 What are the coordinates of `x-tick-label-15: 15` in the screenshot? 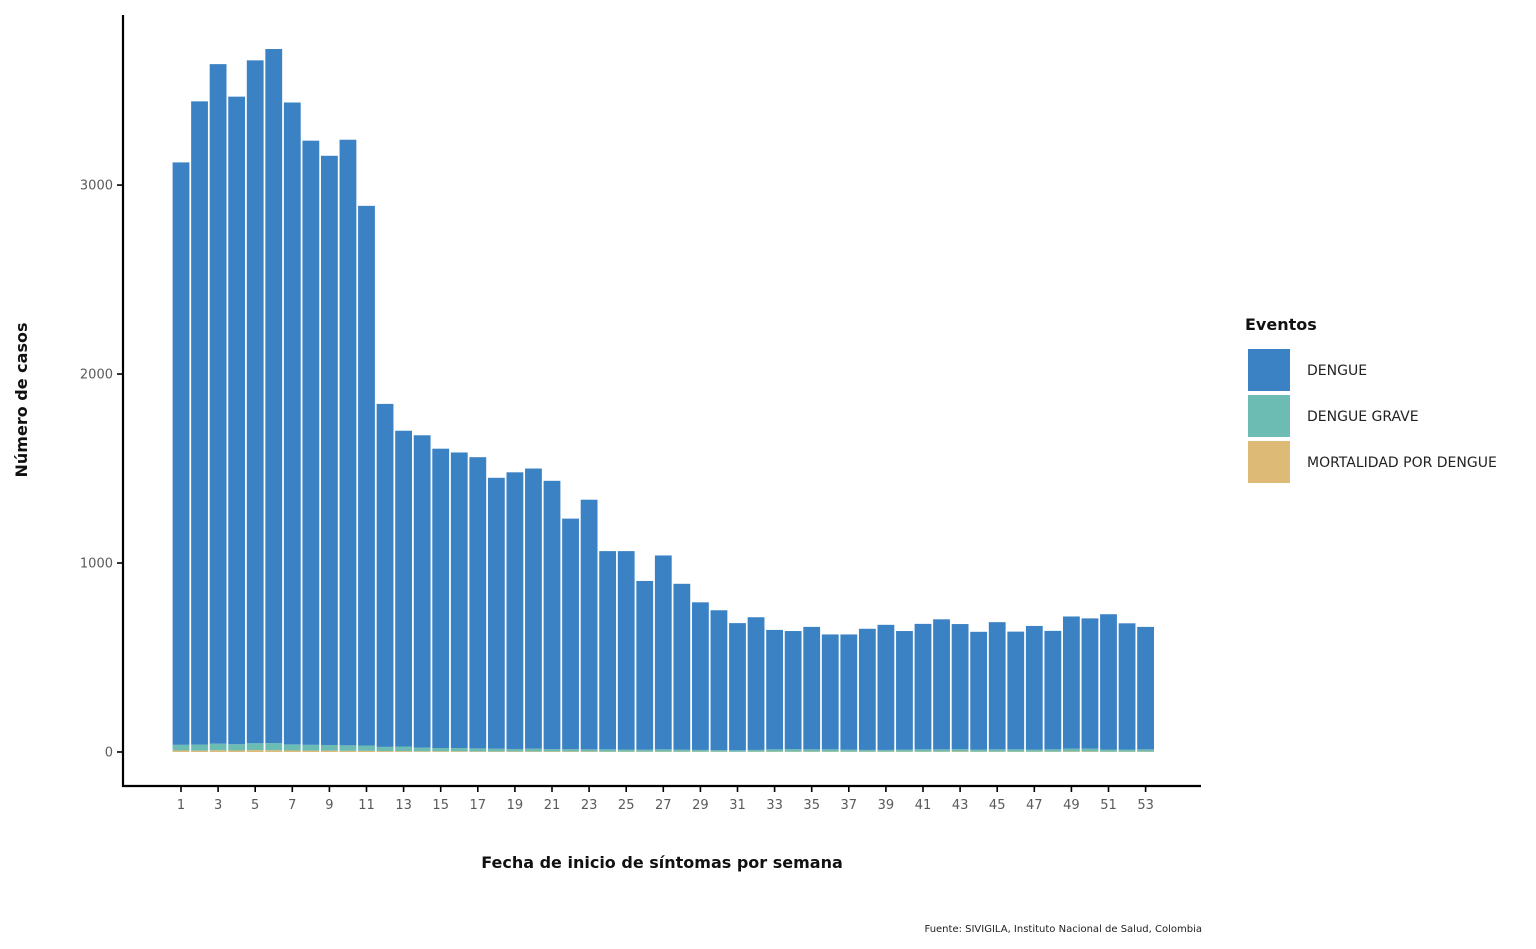 It's located at (440, 805).